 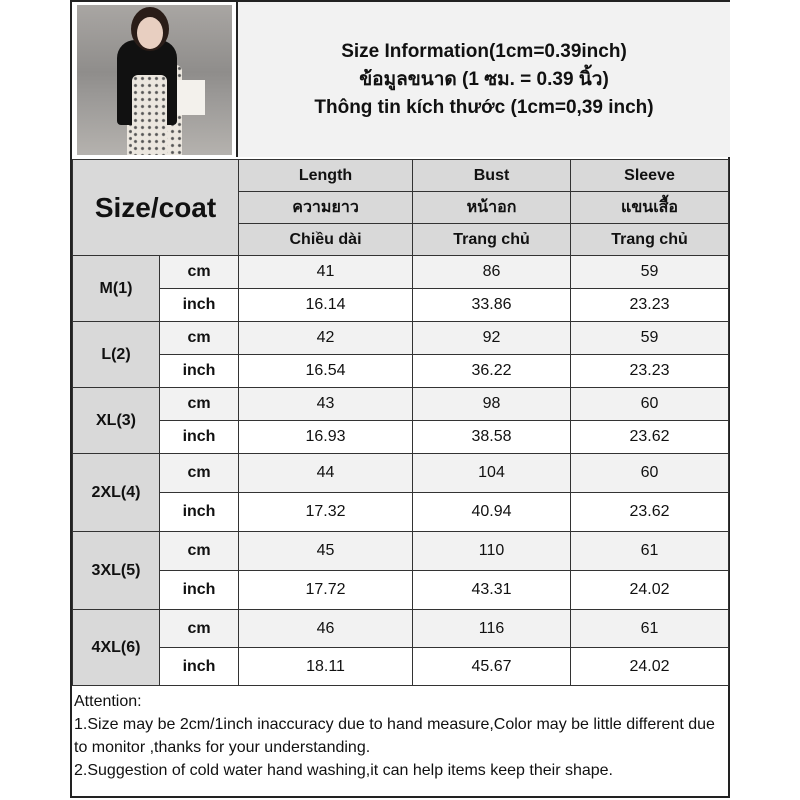 What do you see at coordinates (116, 354) in the screenshot?
I see `size-label: L(2)` at bounding box center [116, 354].